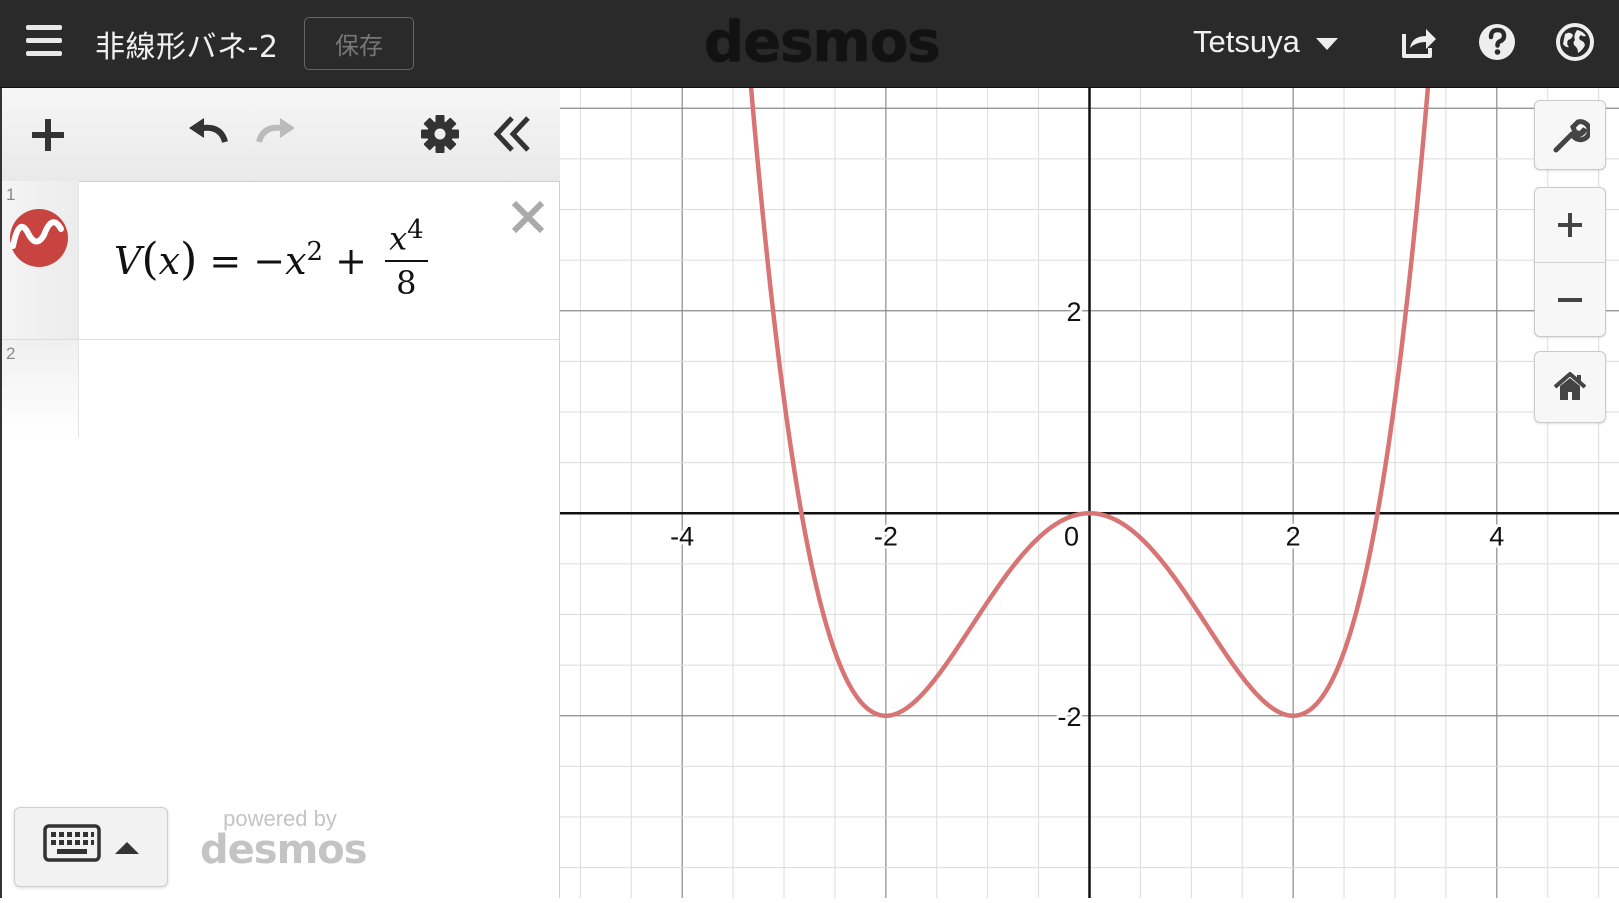  I want to click on x-tick-label: -2, so click(886, 536).